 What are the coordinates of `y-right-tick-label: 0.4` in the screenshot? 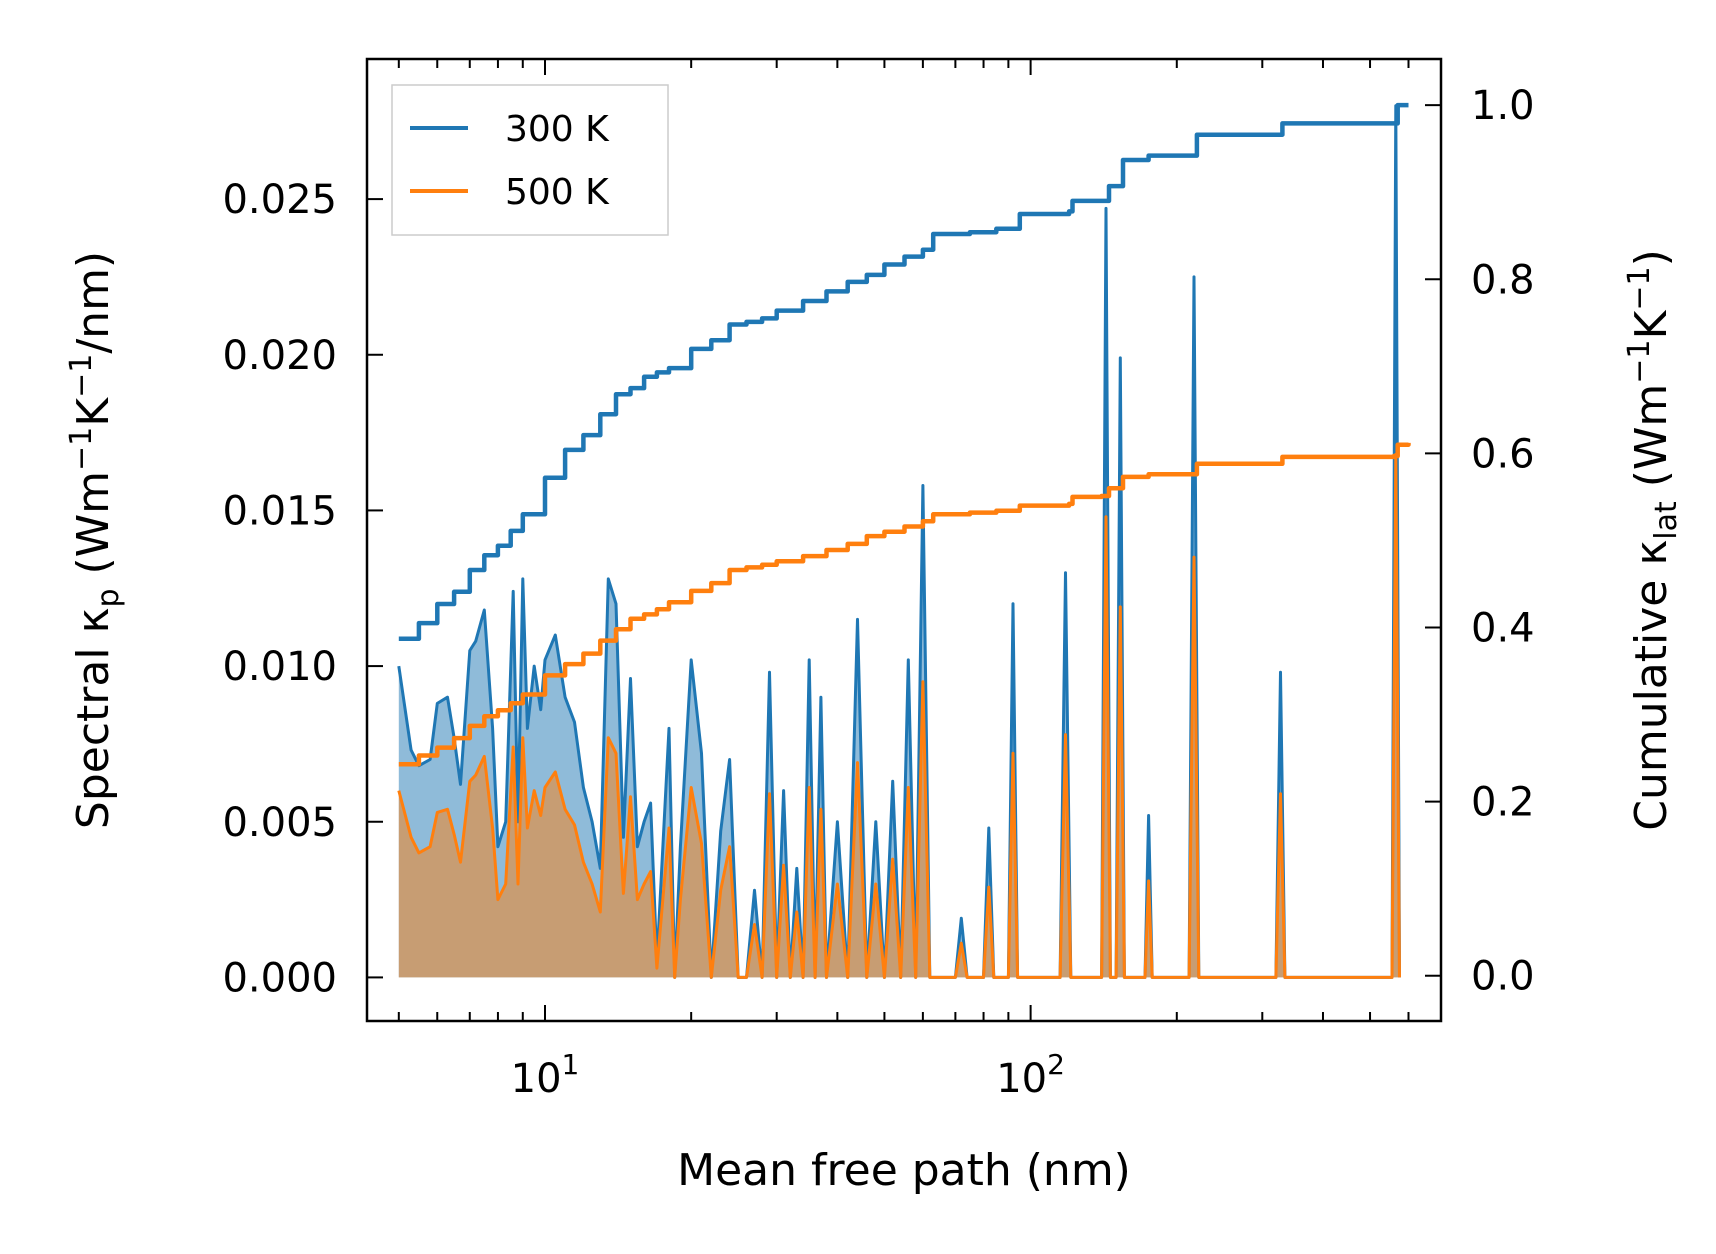 It's located at (1503, 628).